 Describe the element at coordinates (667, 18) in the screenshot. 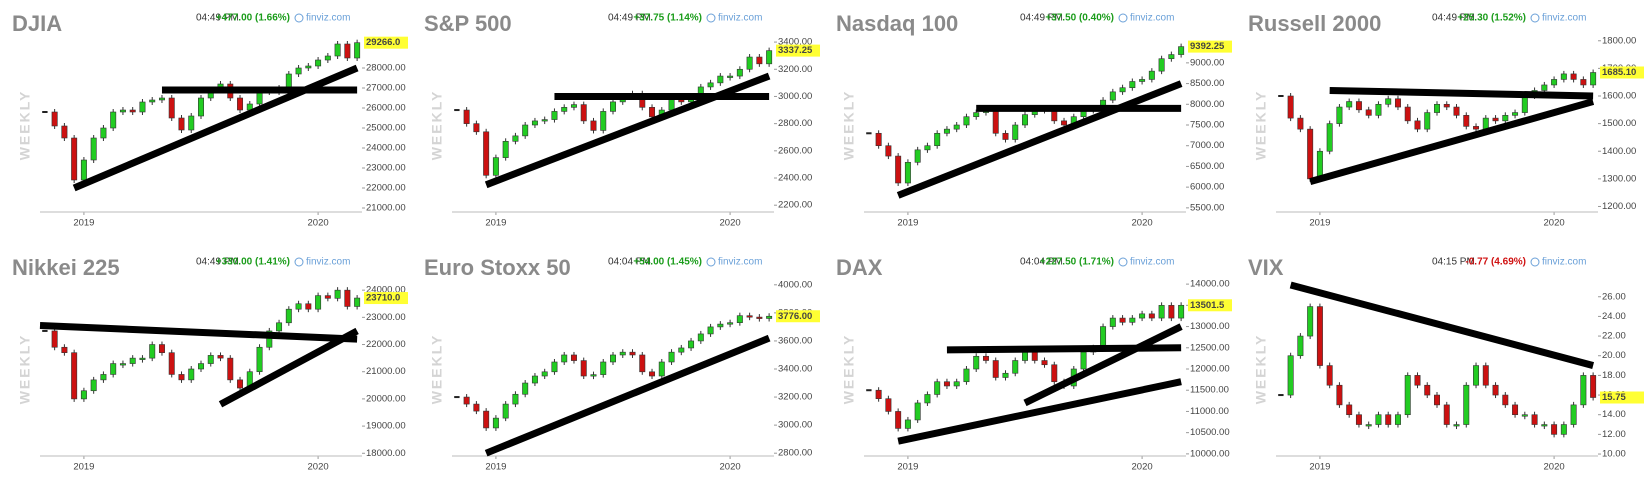

I see `change: +37.75 (1.14%)` at that location.